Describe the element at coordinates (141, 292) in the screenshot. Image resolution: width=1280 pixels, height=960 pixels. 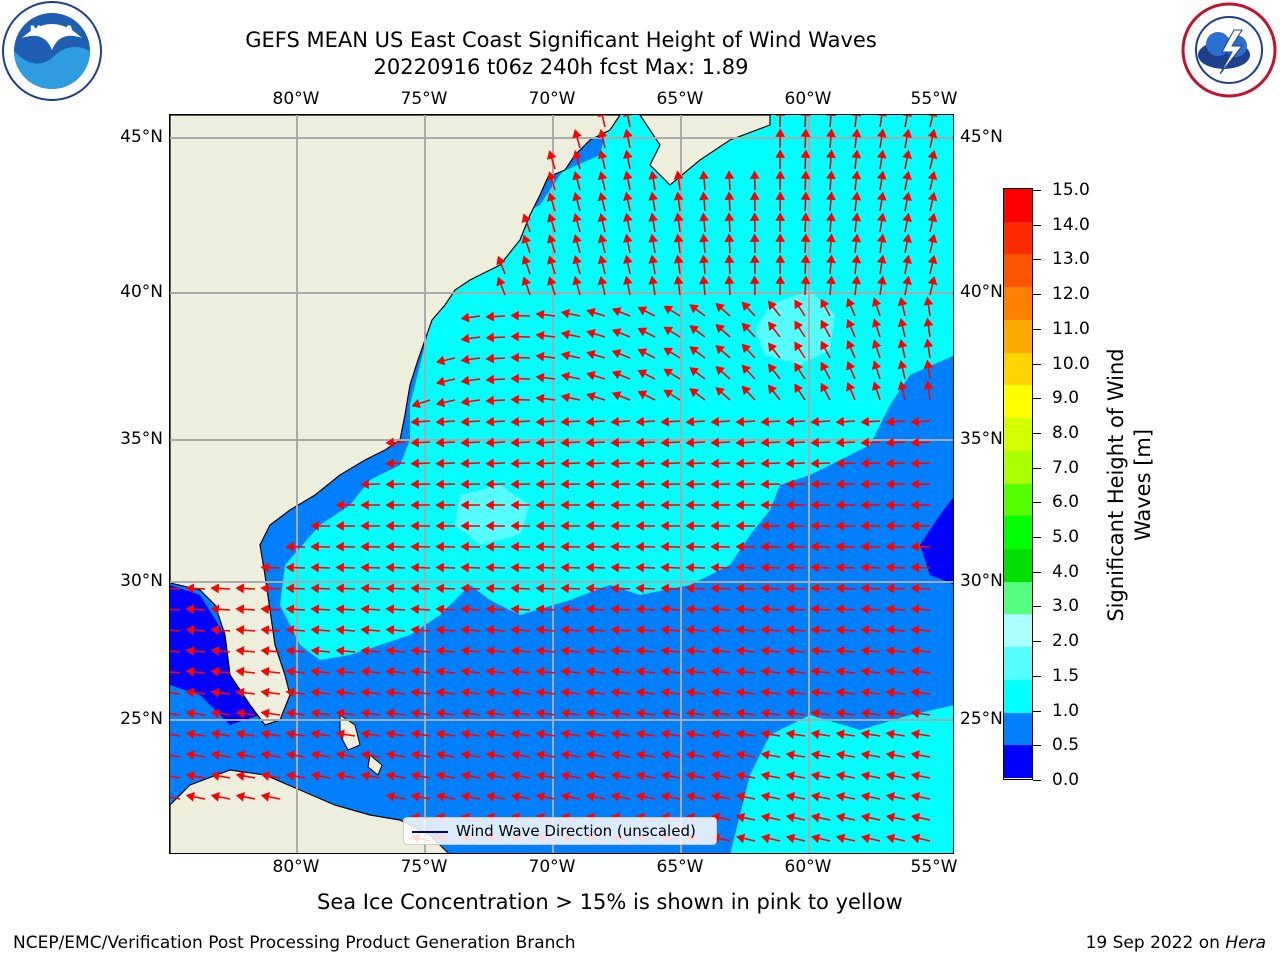
I see `lat-tick-left-40n: 40°N` at that location.